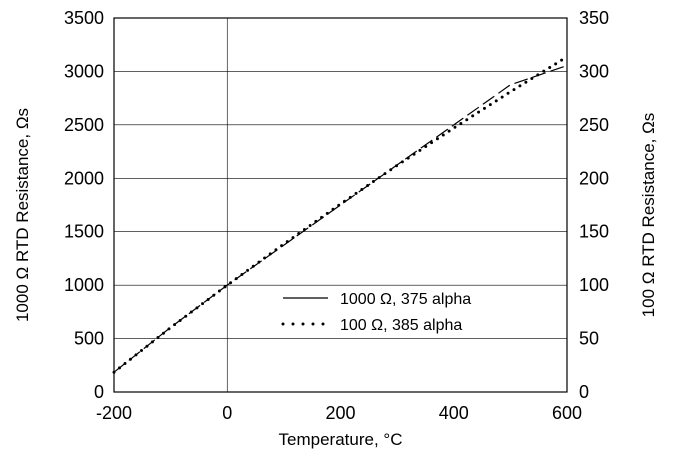  I want to click on y-left-tick-label: 500, so click(89, 339).